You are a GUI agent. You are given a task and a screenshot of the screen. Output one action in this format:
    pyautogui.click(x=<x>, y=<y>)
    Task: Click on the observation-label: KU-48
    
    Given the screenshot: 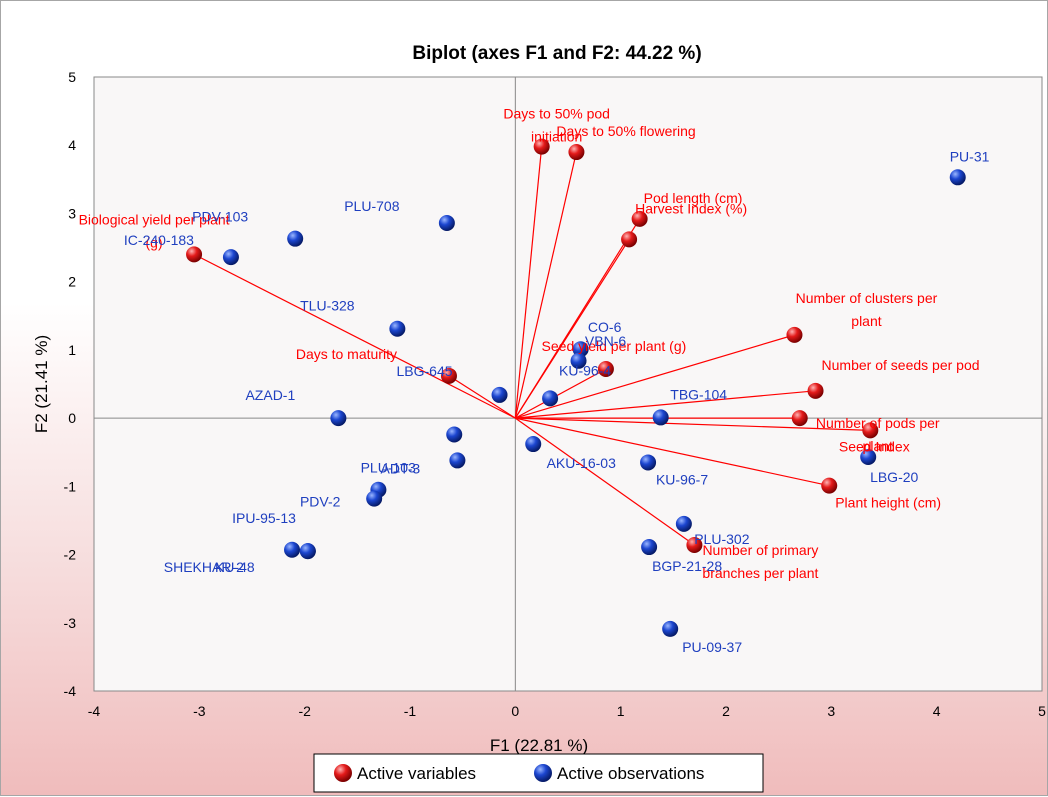 What is the action you would take?
    pyautogui.click(x=235, y=567)
    